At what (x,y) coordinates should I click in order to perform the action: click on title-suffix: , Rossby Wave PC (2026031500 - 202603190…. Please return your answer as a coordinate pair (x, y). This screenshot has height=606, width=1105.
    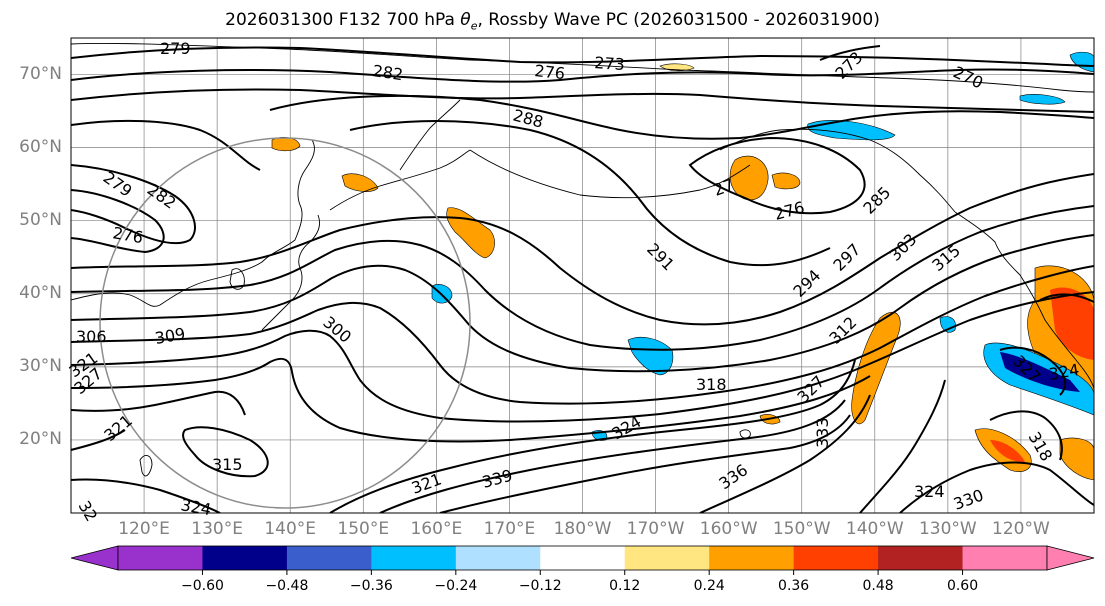
    Looking at the image, I should click on (678, 20).